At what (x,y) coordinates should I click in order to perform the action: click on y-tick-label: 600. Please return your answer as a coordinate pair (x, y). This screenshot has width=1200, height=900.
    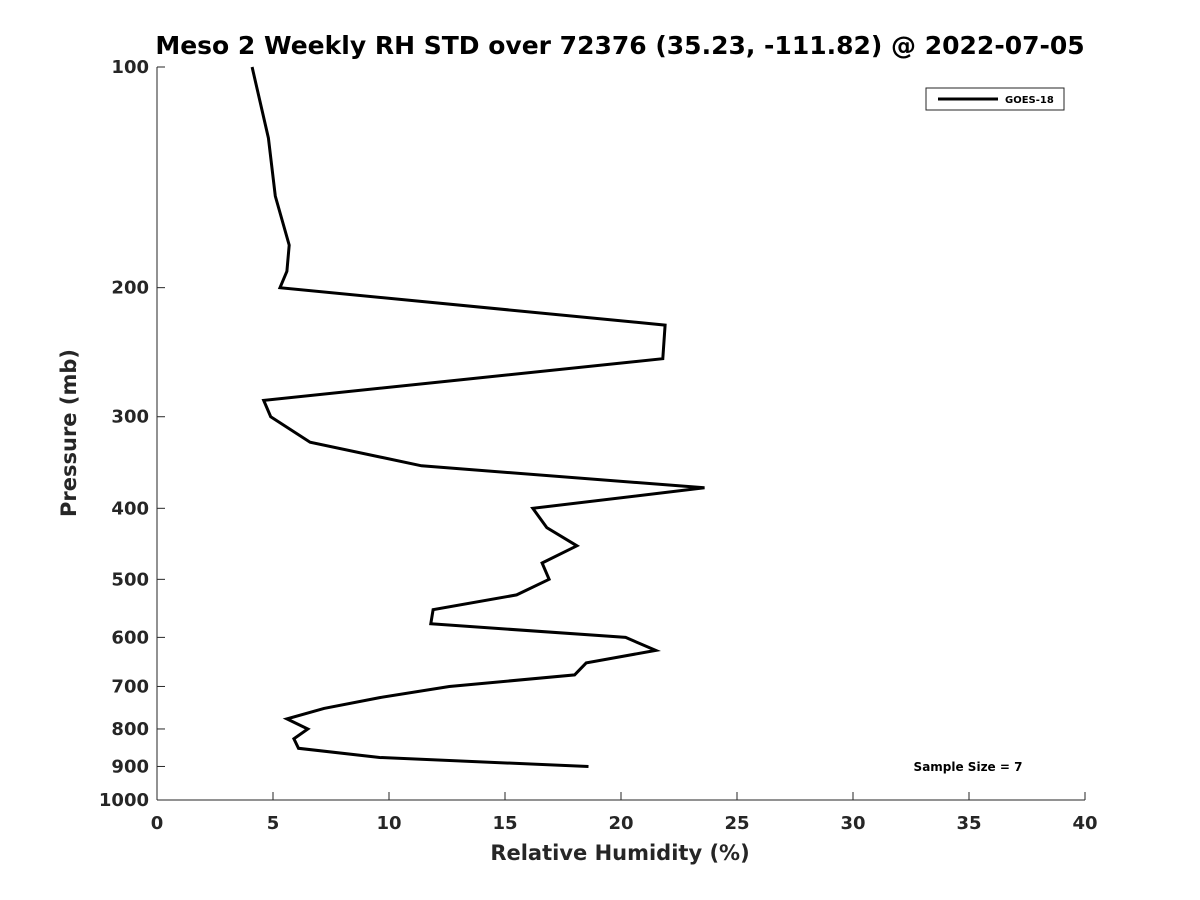
    Looking at the image, I should click on (130, 637).